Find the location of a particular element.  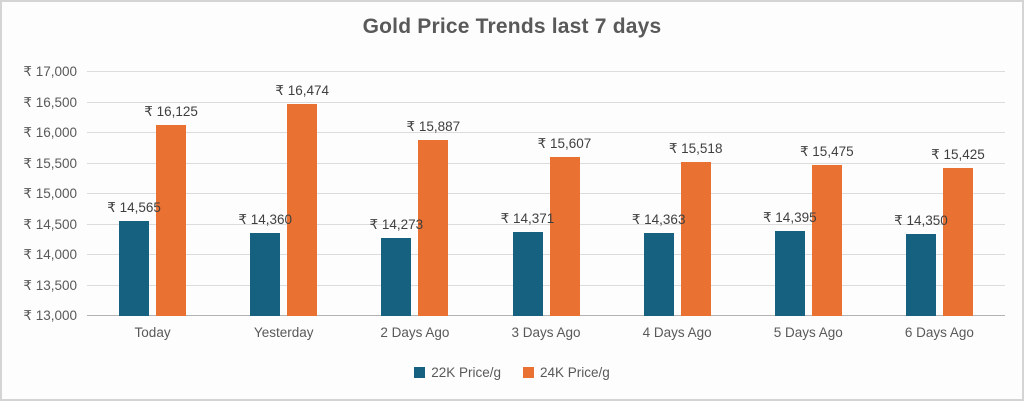

data-label: ₹ 14,360 is located at coordinates (265, 220).